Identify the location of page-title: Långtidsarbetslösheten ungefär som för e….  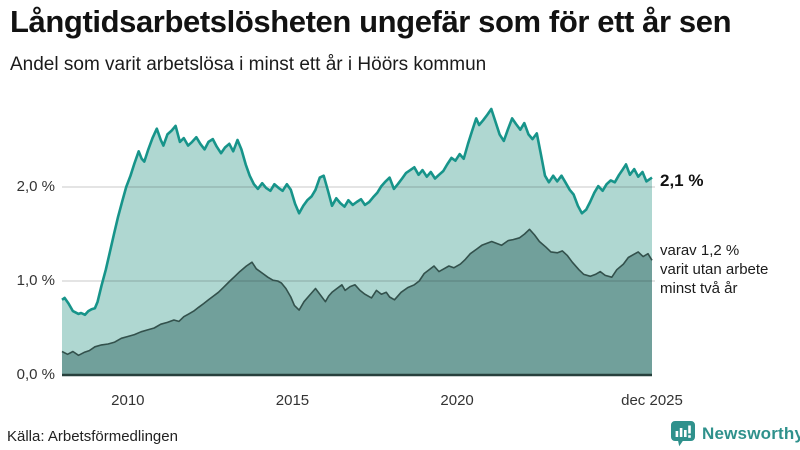
(371, 21).